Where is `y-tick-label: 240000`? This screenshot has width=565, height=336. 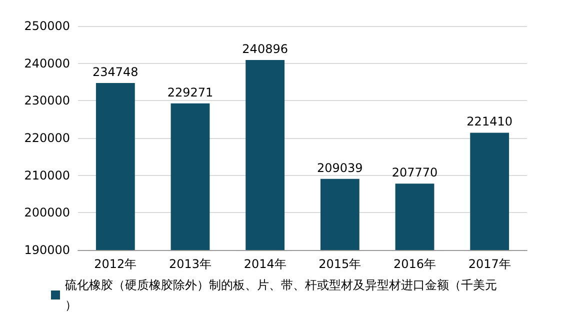 y-tick-label: 240000 is located at coordinates (47, 63).